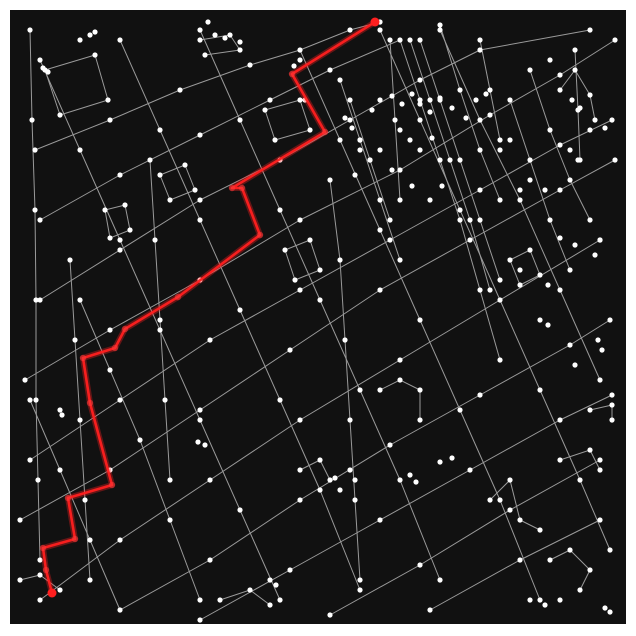 Image resolution: width=636 pixels, height=636 pixels. Describe the element at coordinates (375, 22) in the screenshot. I see `route-destination-marker` at that location.